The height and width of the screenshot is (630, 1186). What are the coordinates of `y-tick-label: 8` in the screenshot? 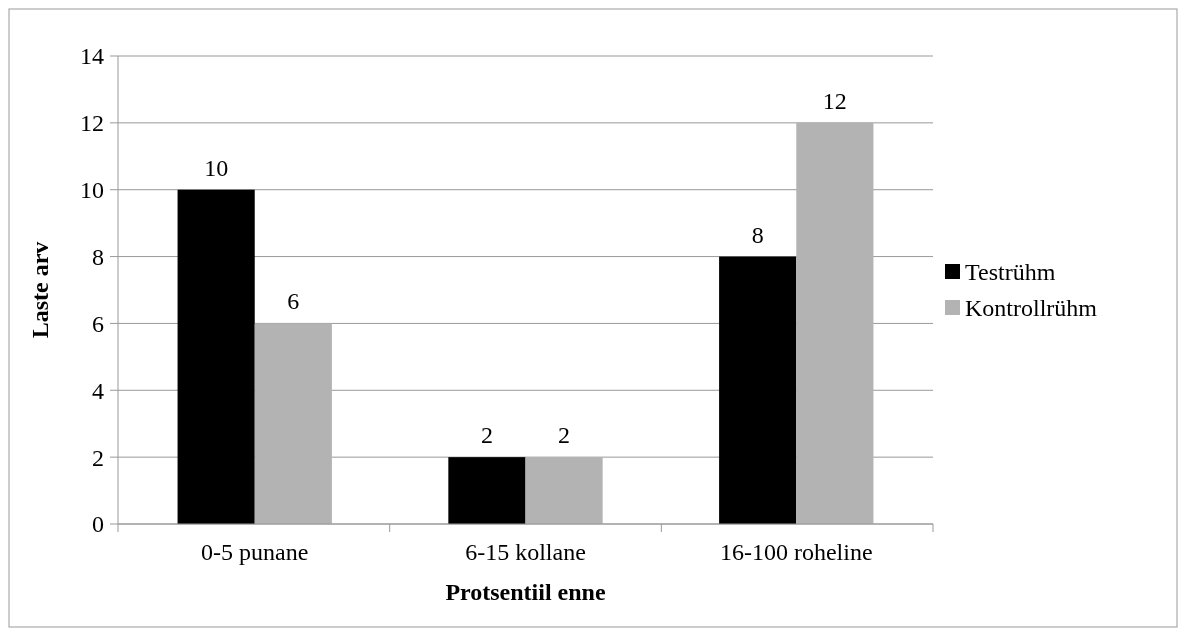 It's located at (98, 256).